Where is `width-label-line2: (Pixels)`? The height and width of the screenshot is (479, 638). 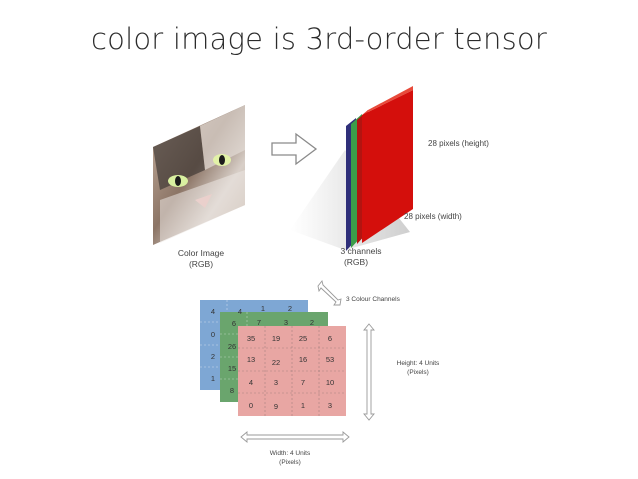 width-label-line2: (Pixels) is located at coordinates (290, 462).